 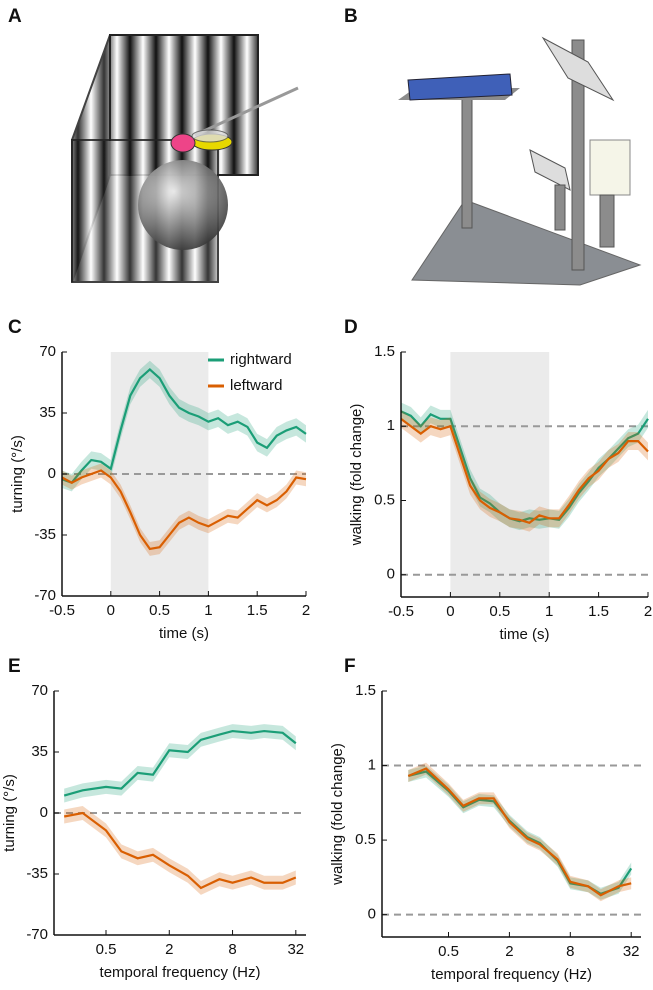 What do you see at coordinates (256, 385) in the screenshot?
I see `legend-label: leftward` at bounding box center [256, 385].